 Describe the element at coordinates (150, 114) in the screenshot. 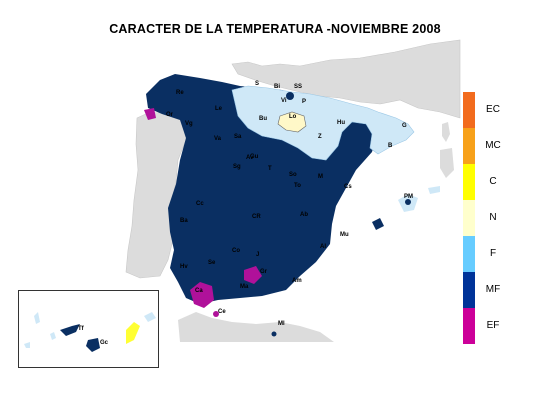

I see `ef-region-galicia` at that location.